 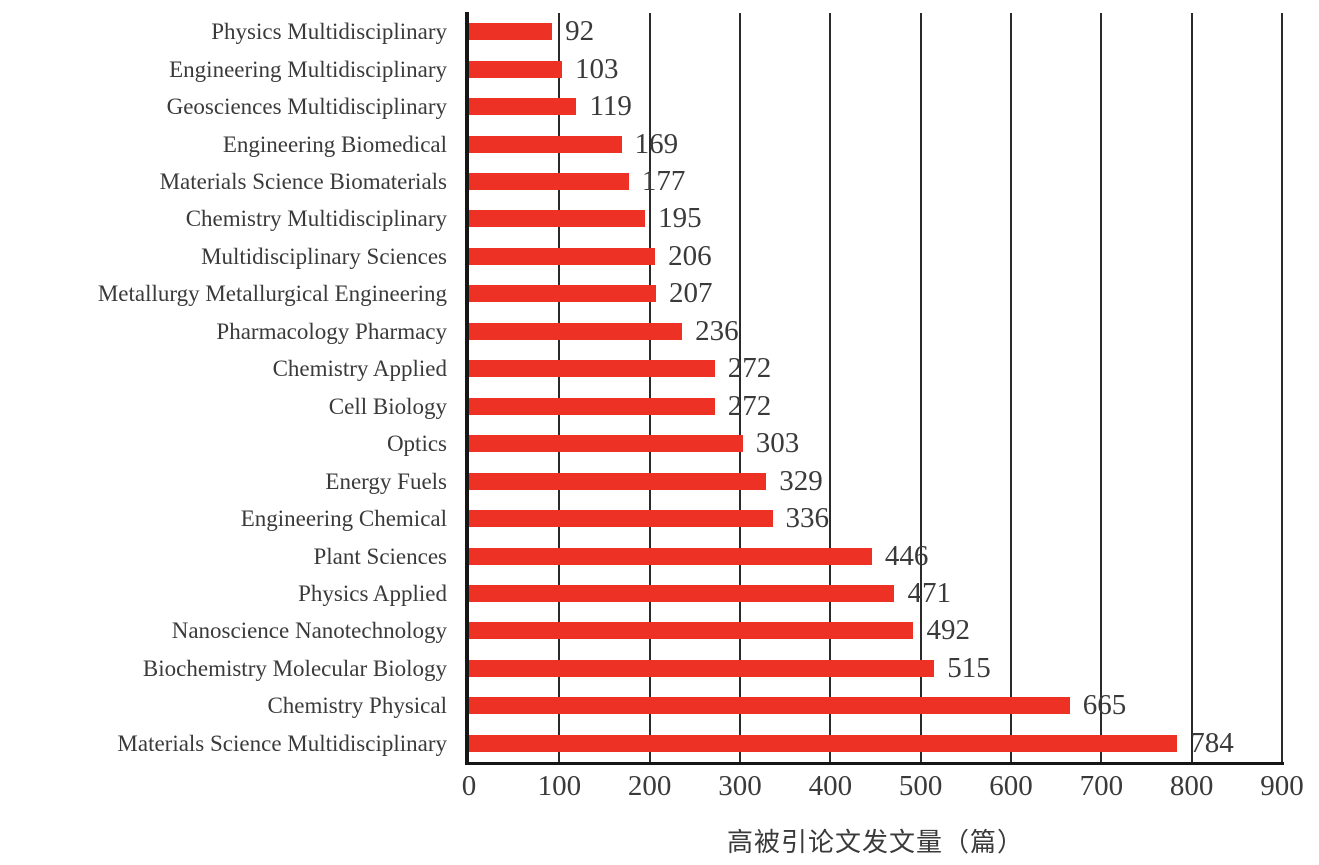 I want to click on value-label: 206, so click(x=690, y=255).